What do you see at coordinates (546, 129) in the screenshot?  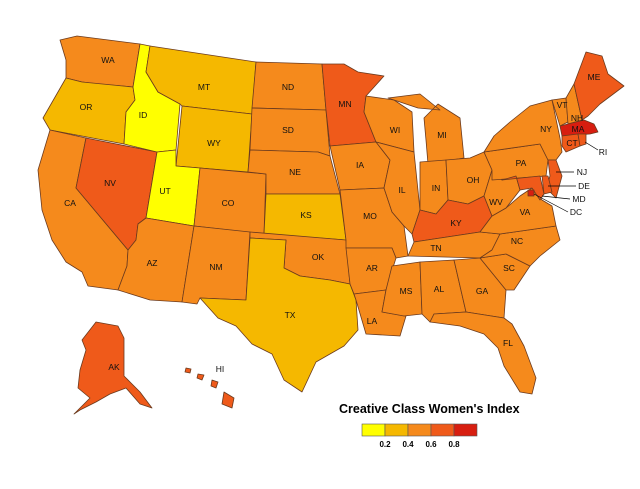 I see `label-NY: NY` at bounding box center [546, 129].